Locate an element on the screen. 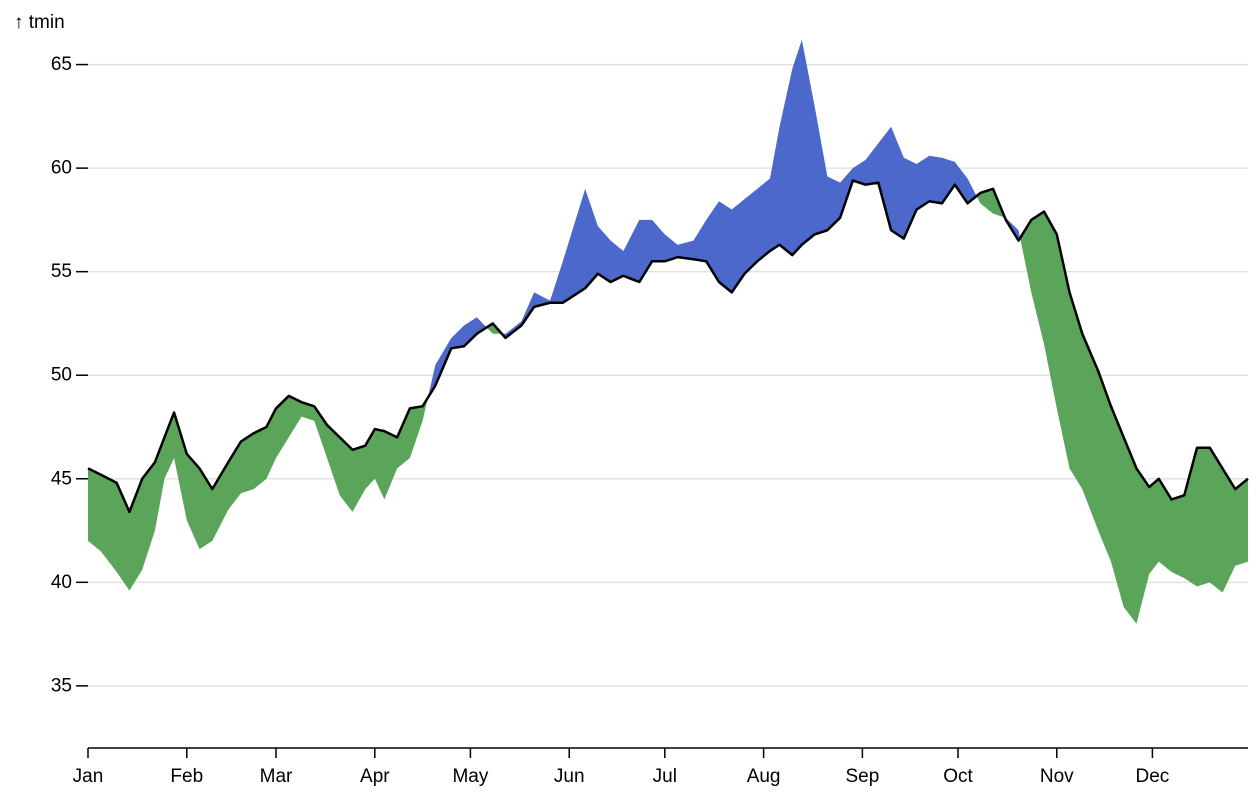 The image size is (1260, 808). x-tick-label-may: May is located at coordinates (470, 776).